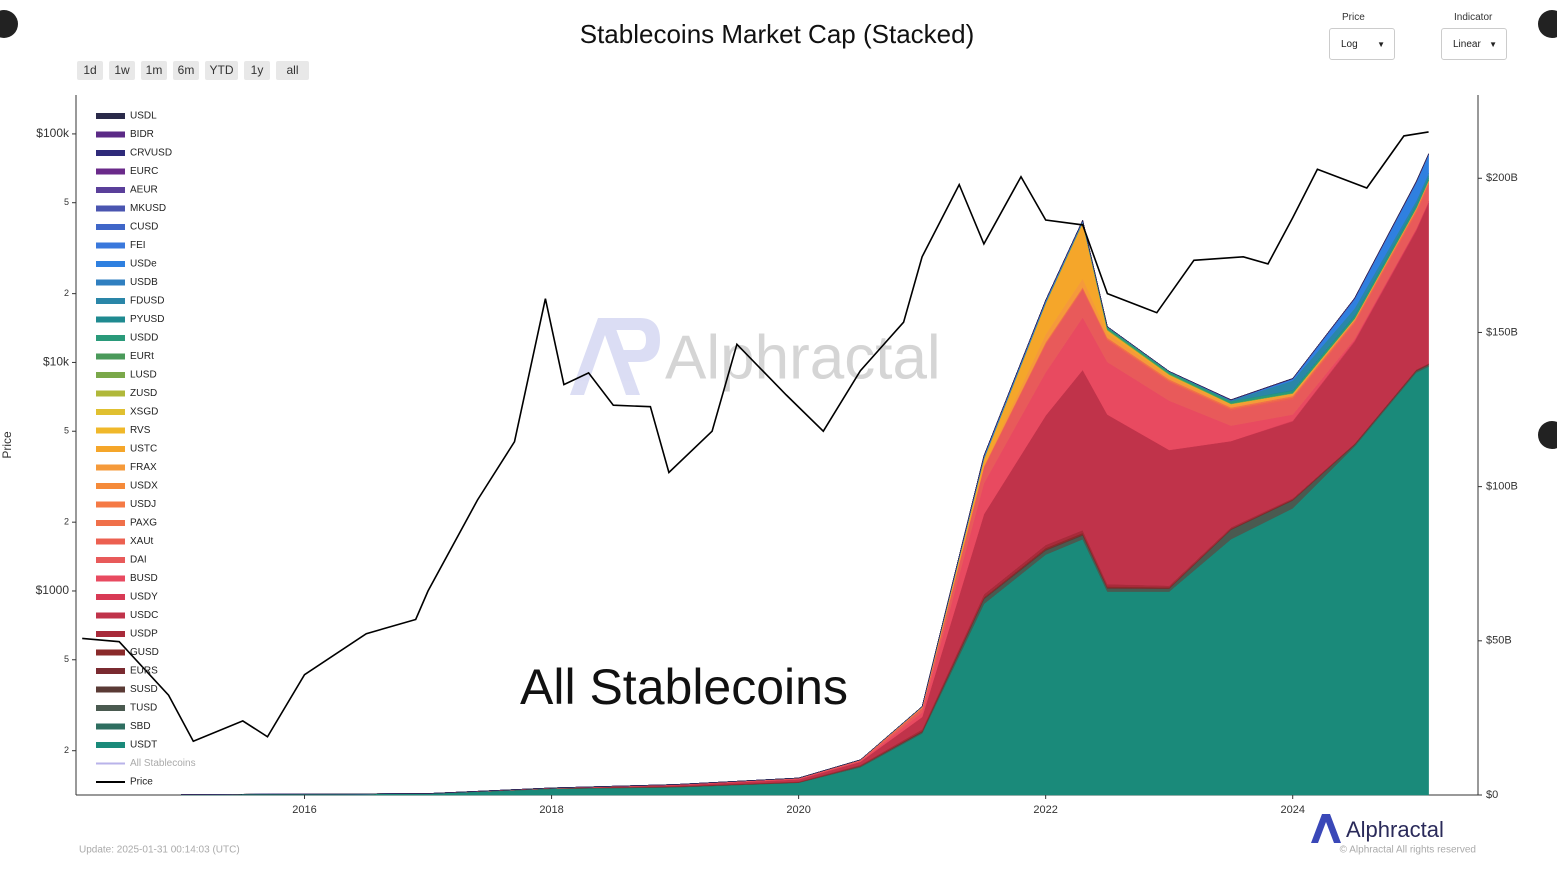 This screenshot has height=872, width=1557. What do you see at coordinates (1292, 810) in the screenshot?
I see `x-tick-label: 2024` at bounding box center [1292, 810].